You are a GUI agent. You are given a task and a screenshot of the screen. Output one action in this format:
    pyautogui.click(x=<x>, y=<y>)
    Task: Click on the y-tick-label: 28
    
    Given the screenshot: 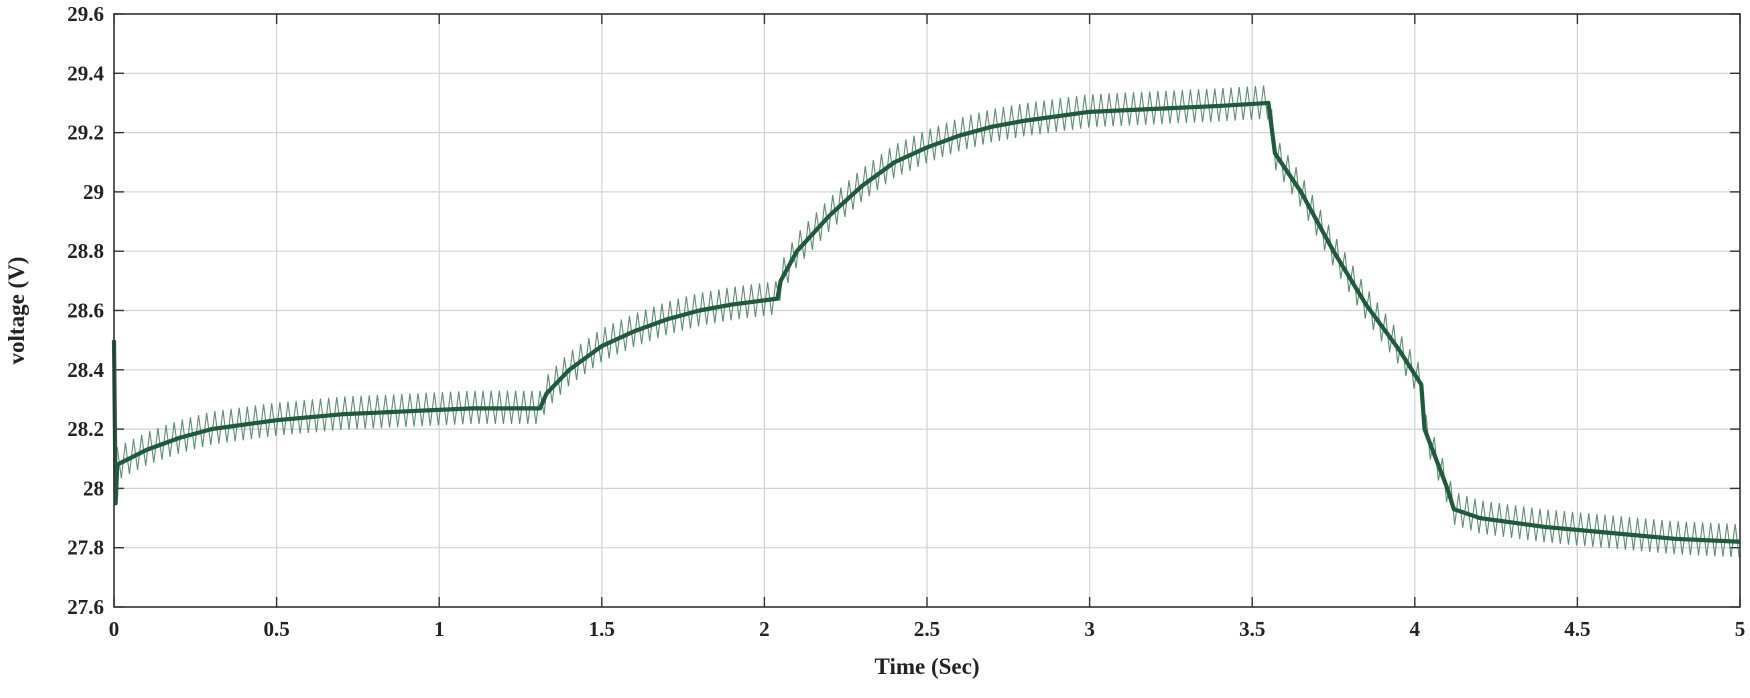 What is the action you would take?
    pyautogui.click(x=93, y=488)
    